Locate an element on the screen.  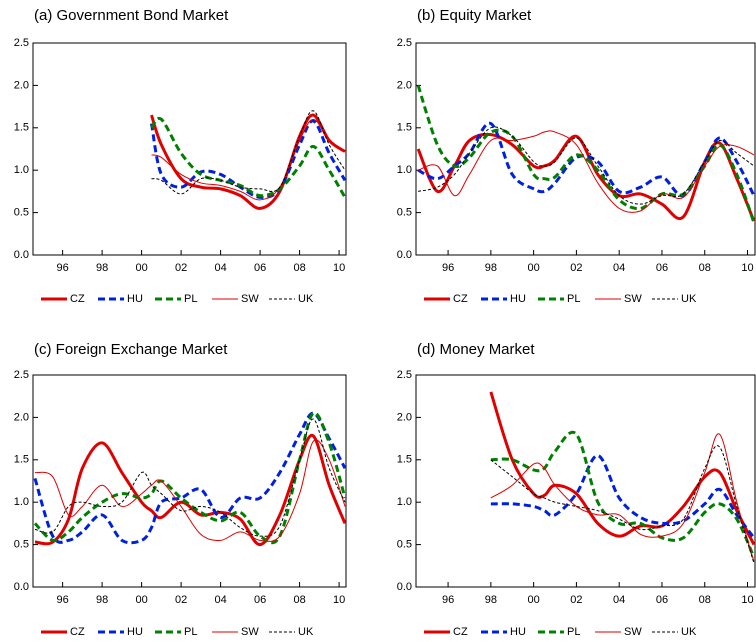
panel-title: (a) Government Bond Market is located at coordinates (131, 15).